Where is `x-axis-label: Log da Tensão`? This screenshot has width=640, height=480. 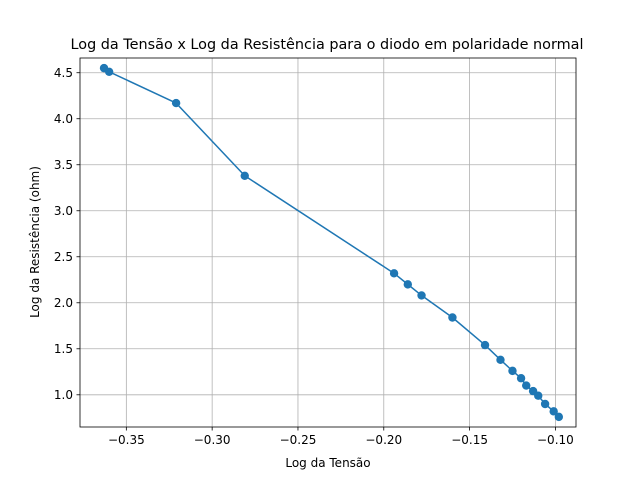 x-axis-label: Log da Tensão is located at coordinates (327, 463).